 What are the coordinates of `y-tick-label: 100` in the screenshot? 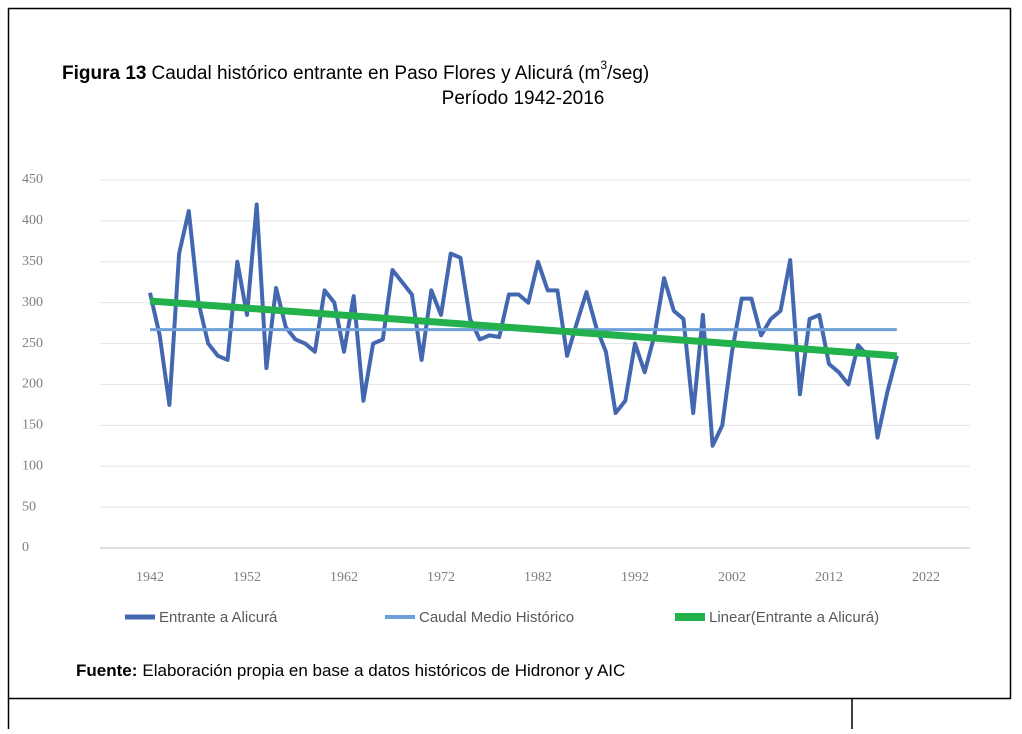 It's located at (32, 465).